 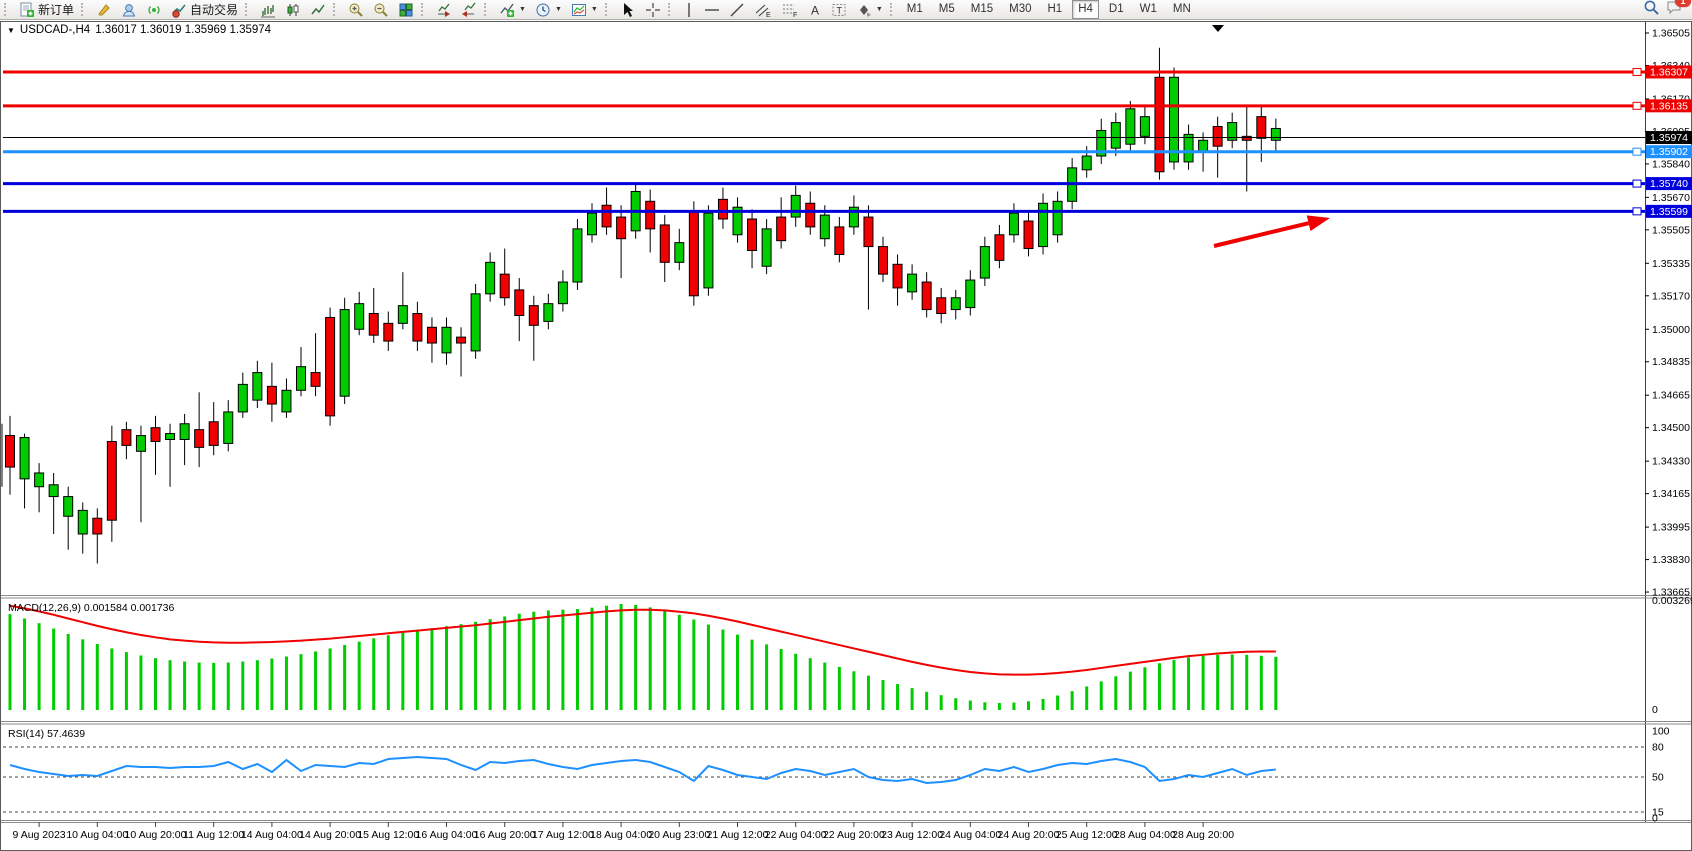 What do you see at coordinates (839, 10) in the screenshot?
I see `label-tool-button: T` at bounding box center [839, 10].